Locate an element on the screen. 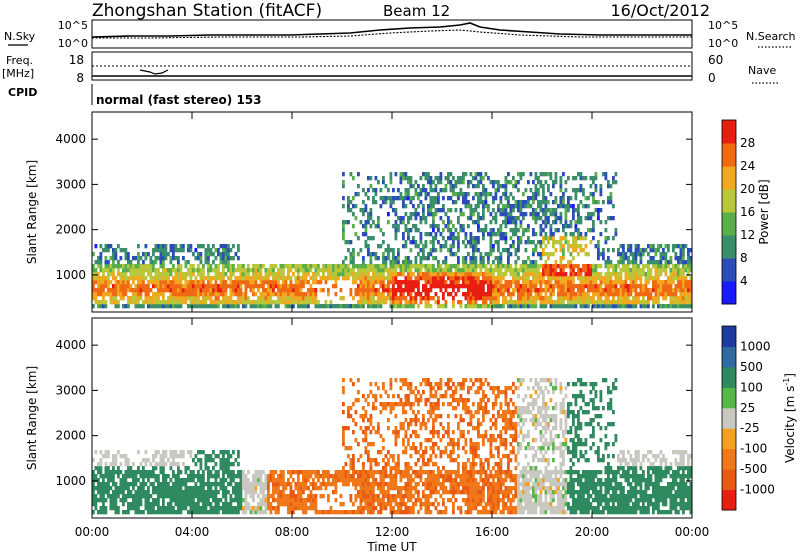 Image resolution: width=800 pixels, height=554 pixels. nsearch-tick-top: 10^5 is located at coordinates (723, 25).